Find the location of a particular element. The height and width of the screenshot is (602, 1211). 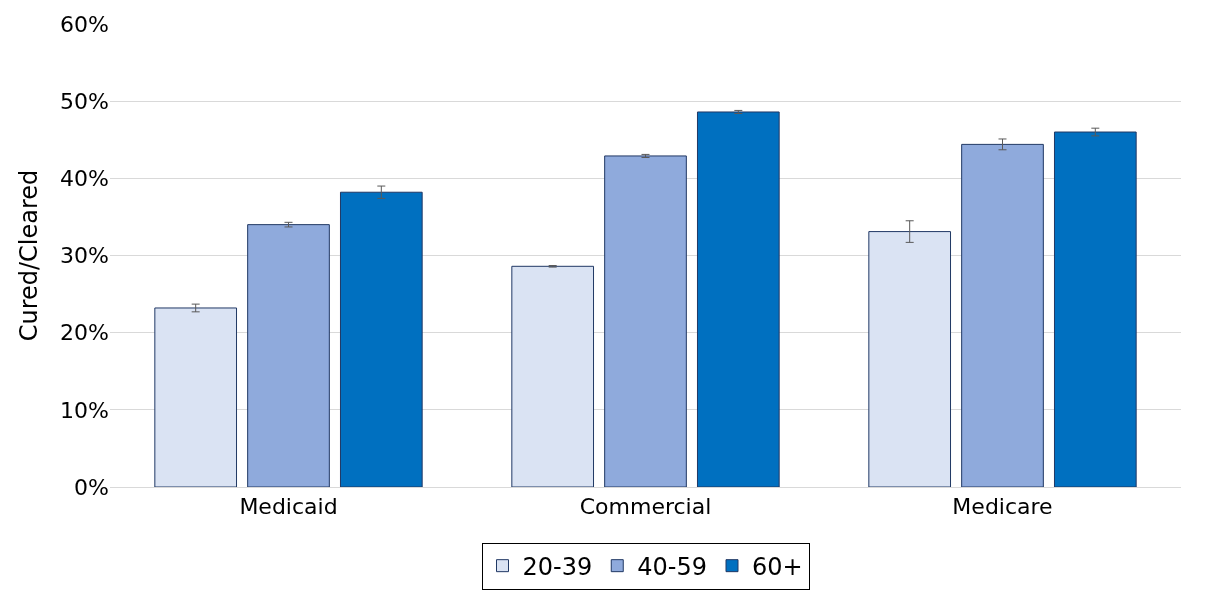

x-tick-label: Medicaid is located at coordinates (288, 507).